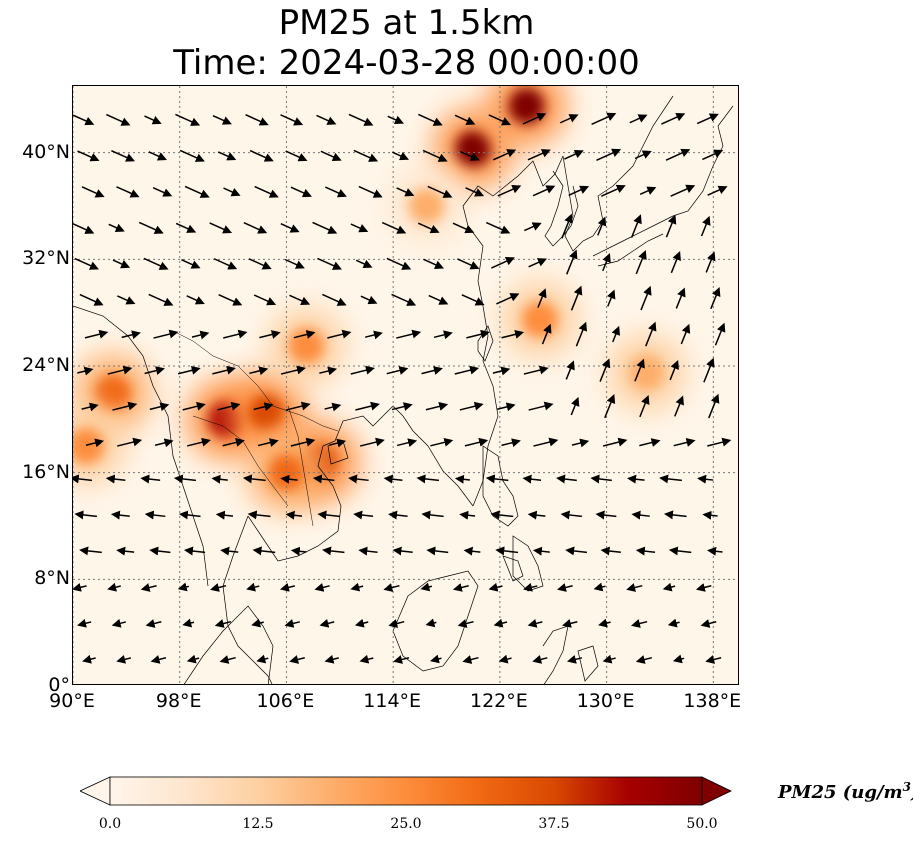 This screenshot has width=913, height=843. I want to click on latitude-tick-label: 40°N, so click(46, 151).